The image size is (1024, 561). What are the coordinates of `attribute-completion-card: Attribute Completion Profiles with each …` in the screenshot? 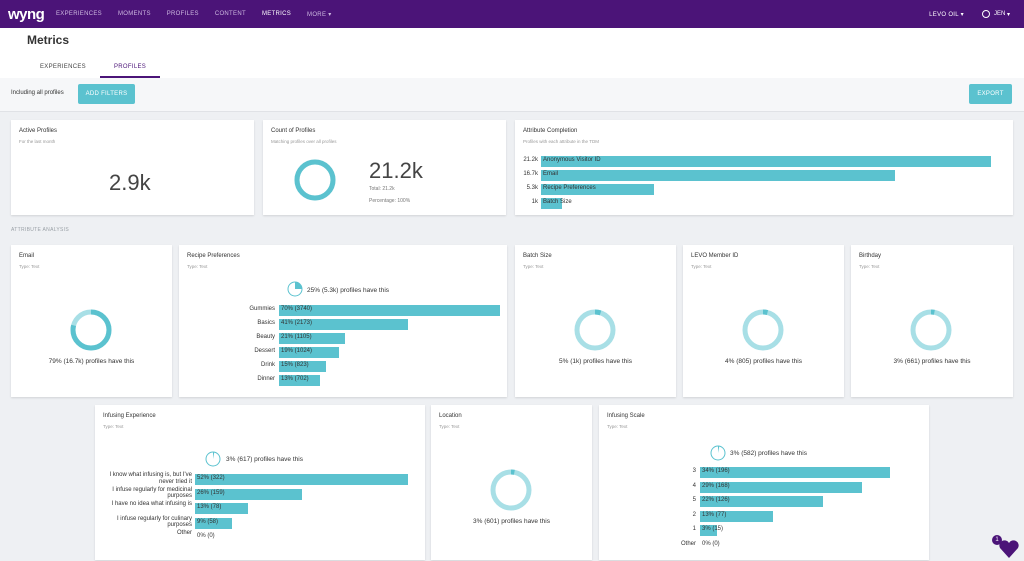 It's located at (764, 167).